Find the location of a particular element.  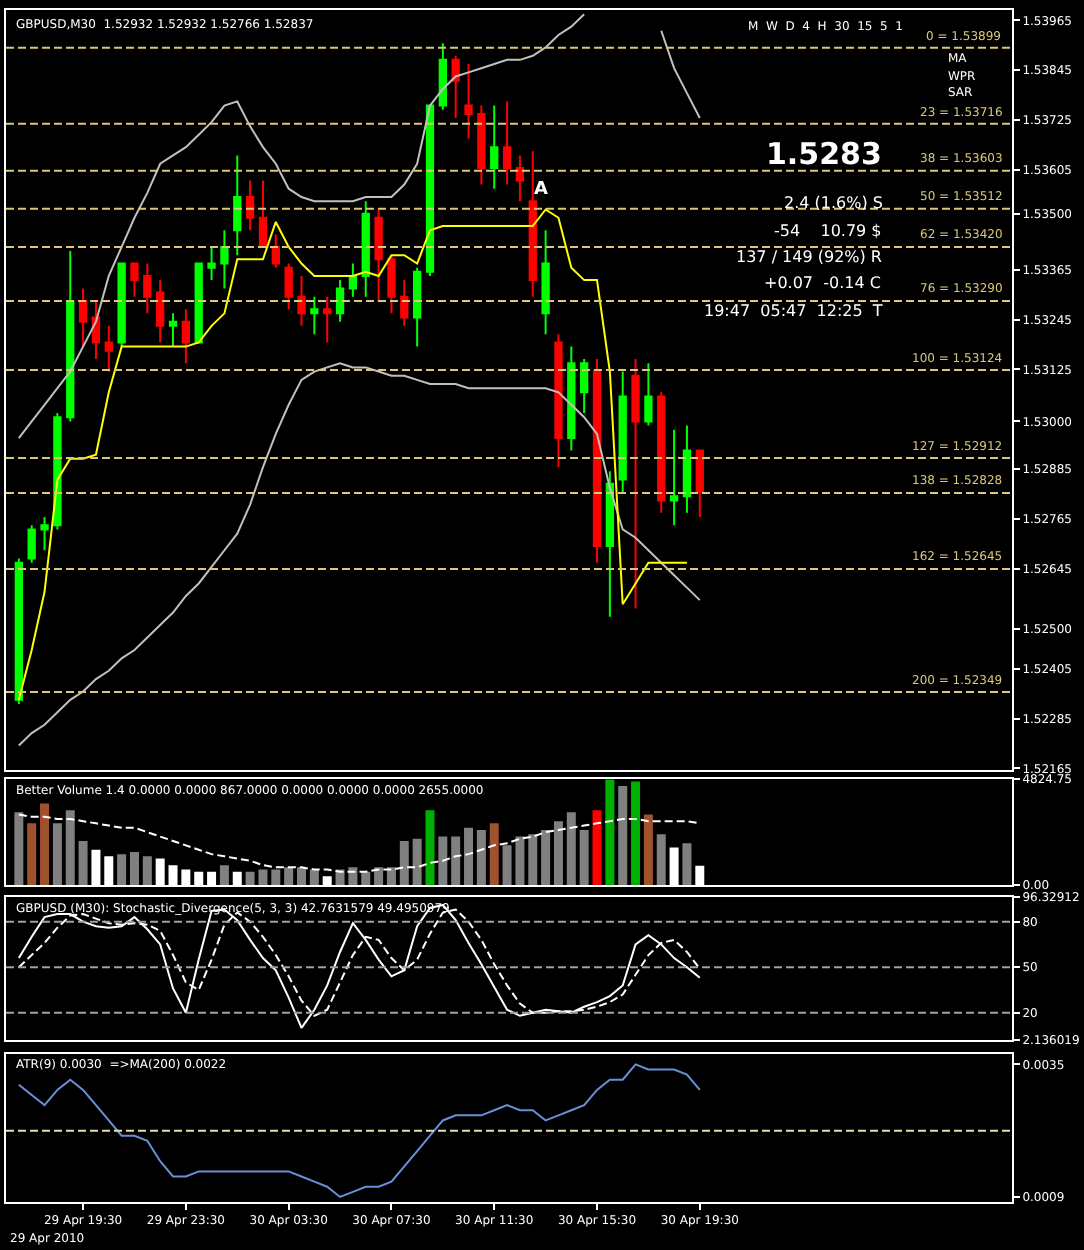

text: 1.5283 is located at coordinates (824, 154).